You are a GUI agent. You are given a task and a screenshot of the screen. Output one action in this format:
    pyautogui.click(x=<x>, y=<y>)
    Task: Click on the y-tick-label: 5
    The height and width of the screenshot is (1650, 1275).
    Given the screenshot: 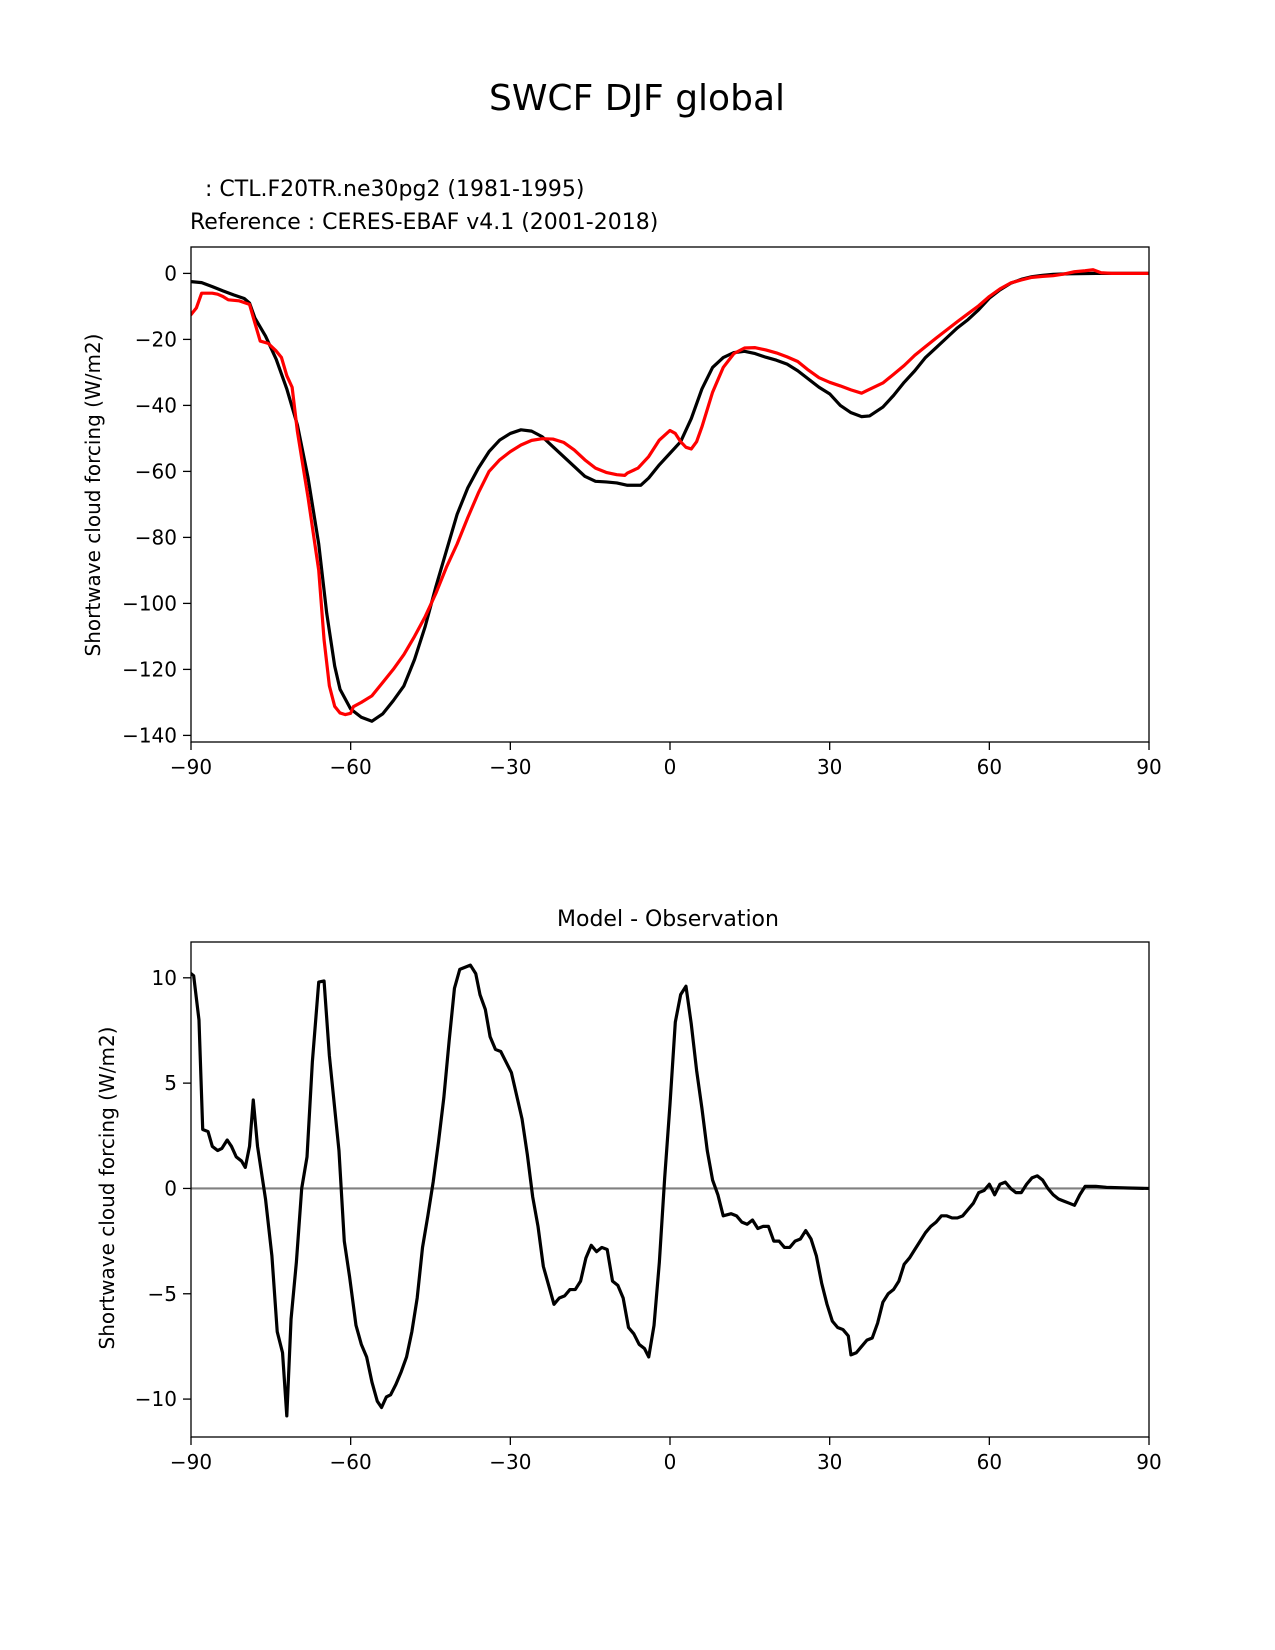 What is the action you would take?
    pyautogui.click(x=170, y=1083)
    